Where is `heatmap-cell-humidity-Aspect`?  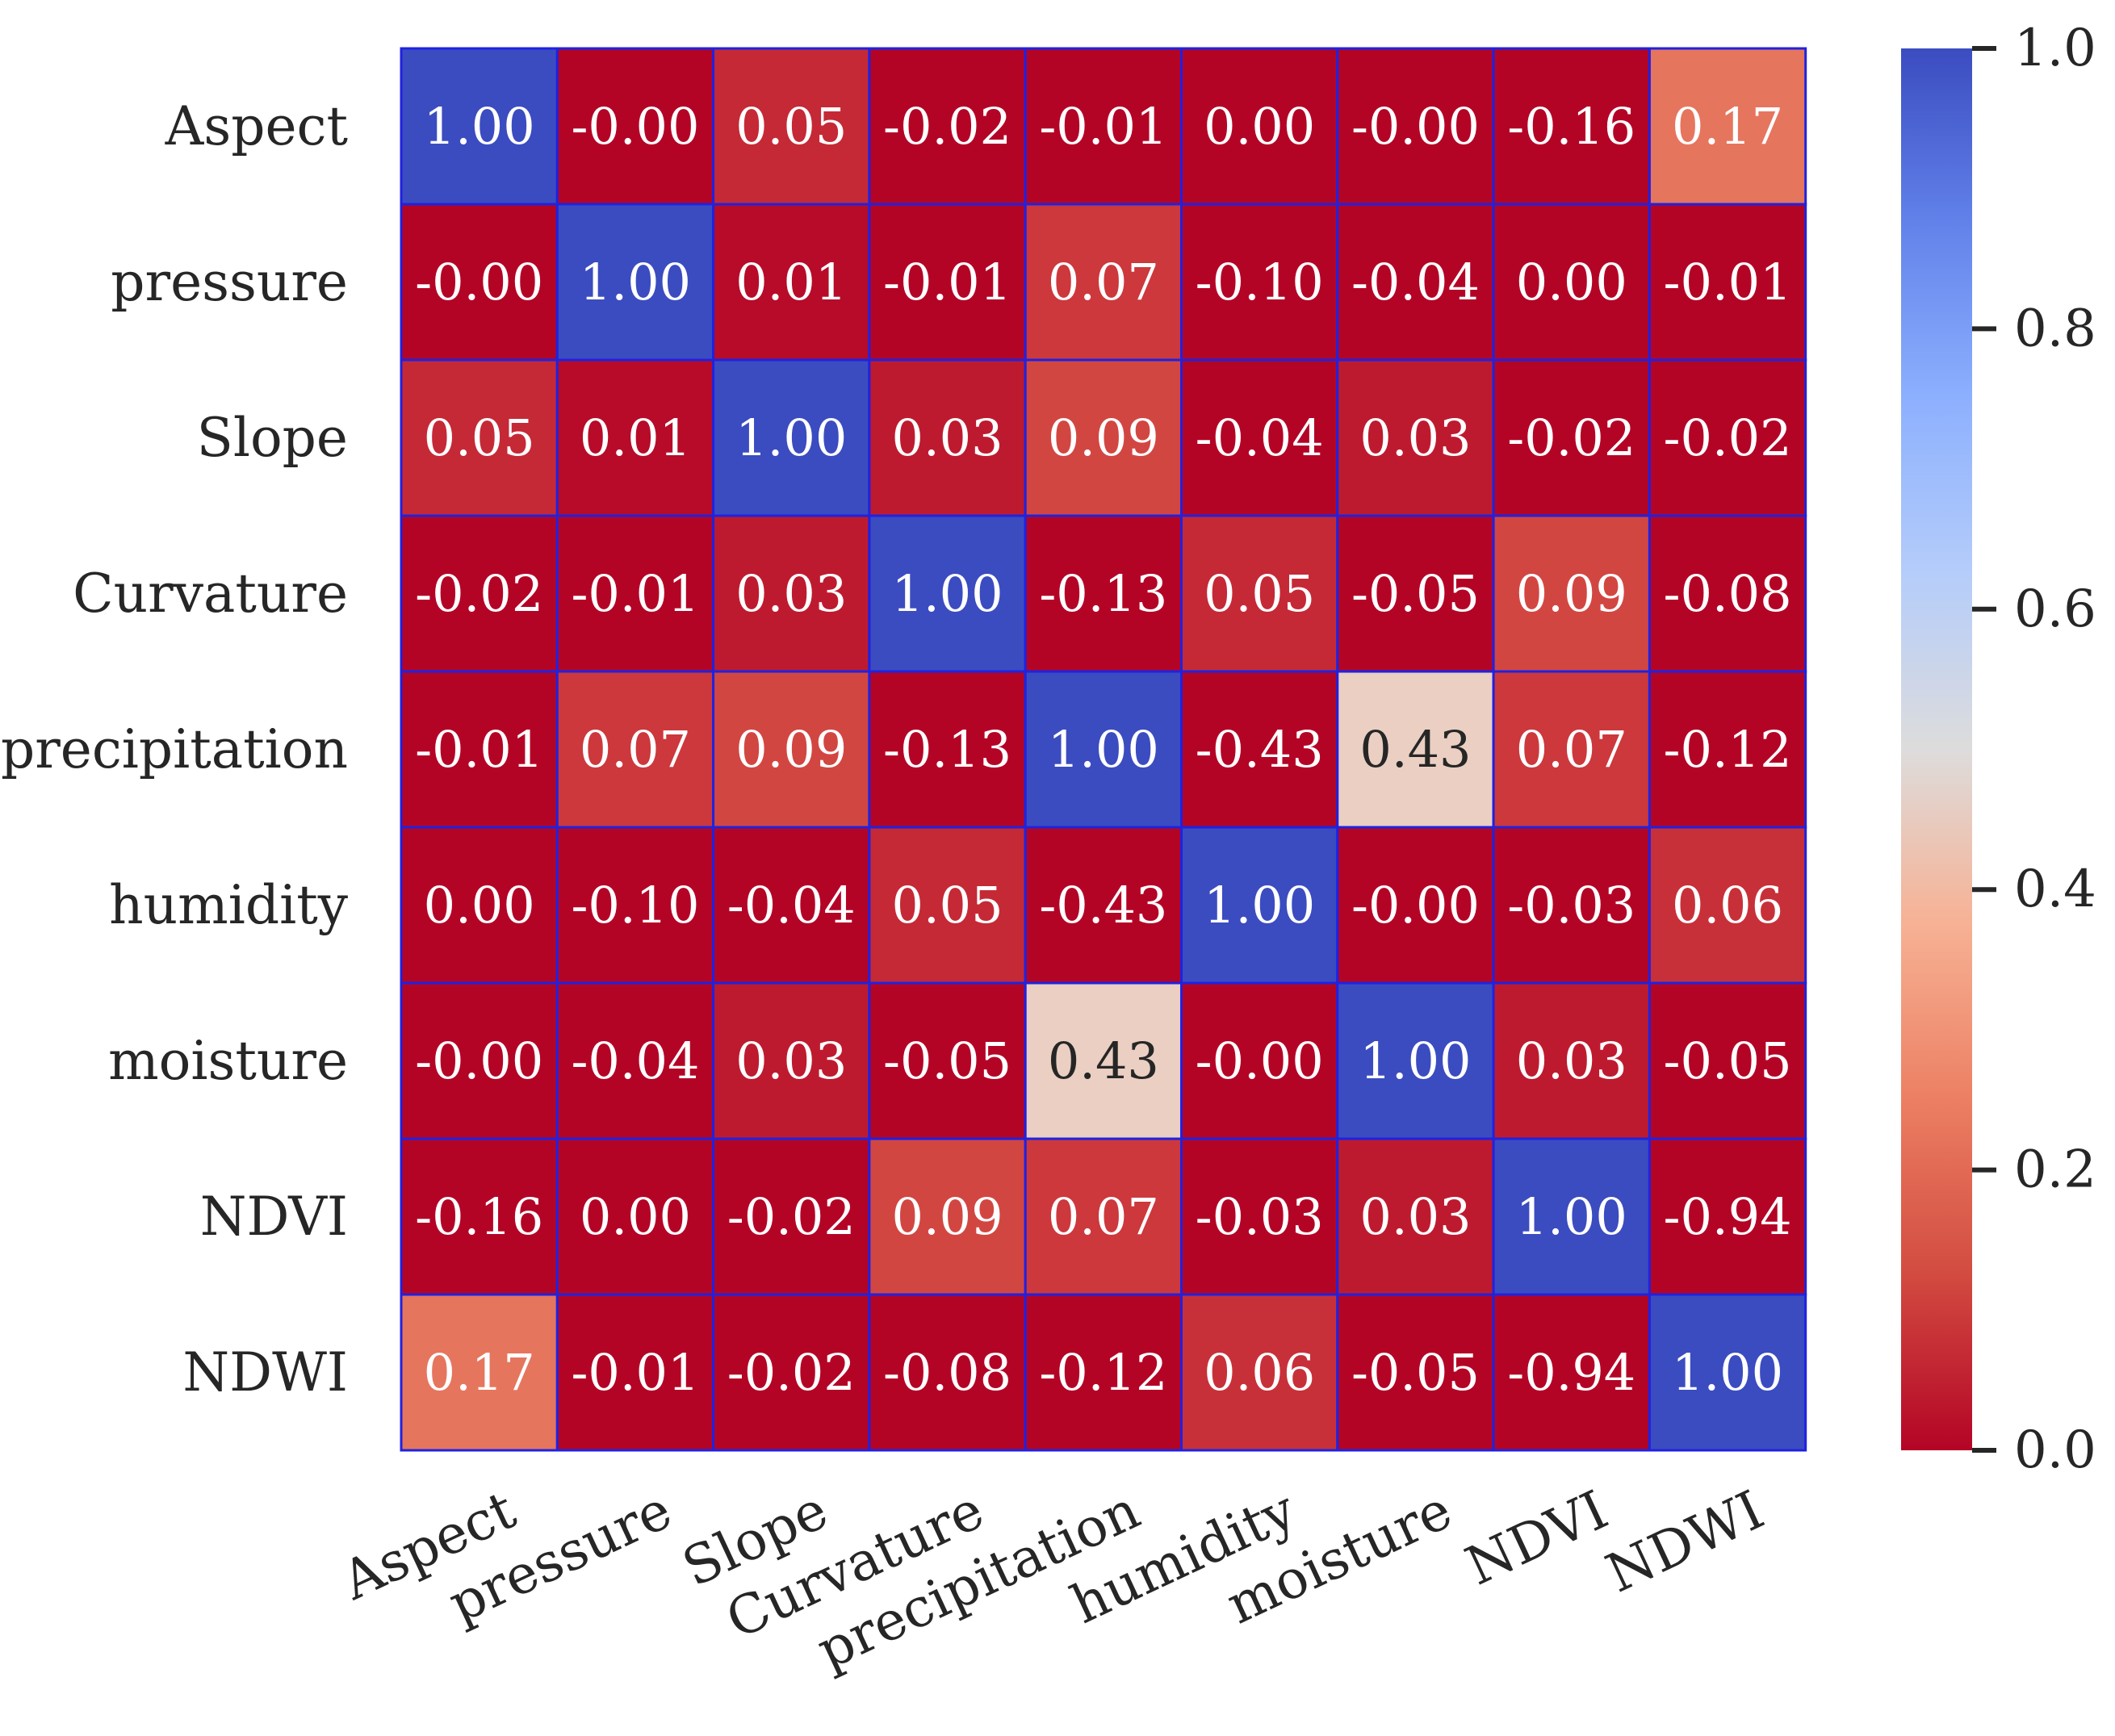 heatmap-cell-humidity-Aspect is located at coordinates (480, 905).